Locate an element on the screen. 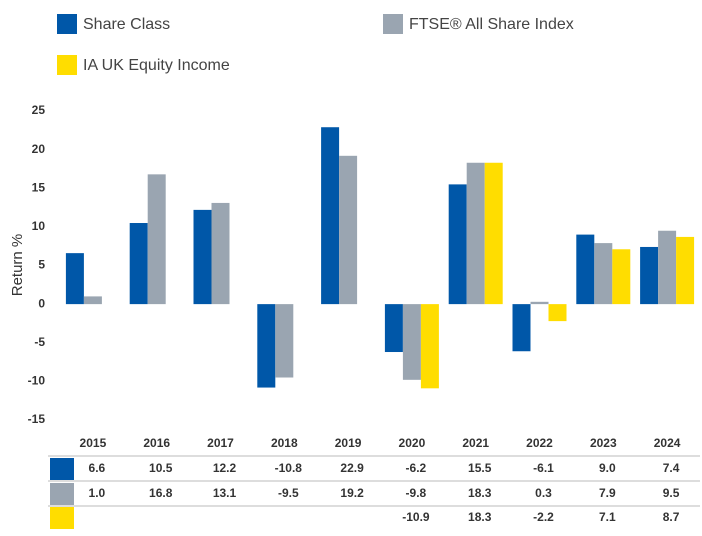  table-value: 13.1 is located at coordinates (225, 493).